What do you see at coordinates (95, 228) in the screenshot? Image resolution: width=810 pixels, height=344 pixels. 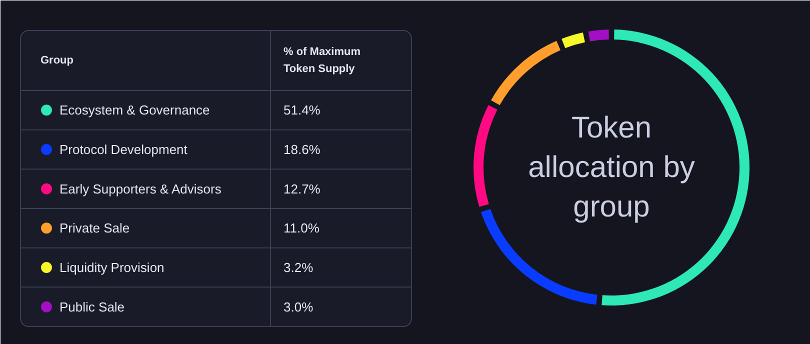 I see `legend-label: Private Sale` at bounding box center [95, 228].